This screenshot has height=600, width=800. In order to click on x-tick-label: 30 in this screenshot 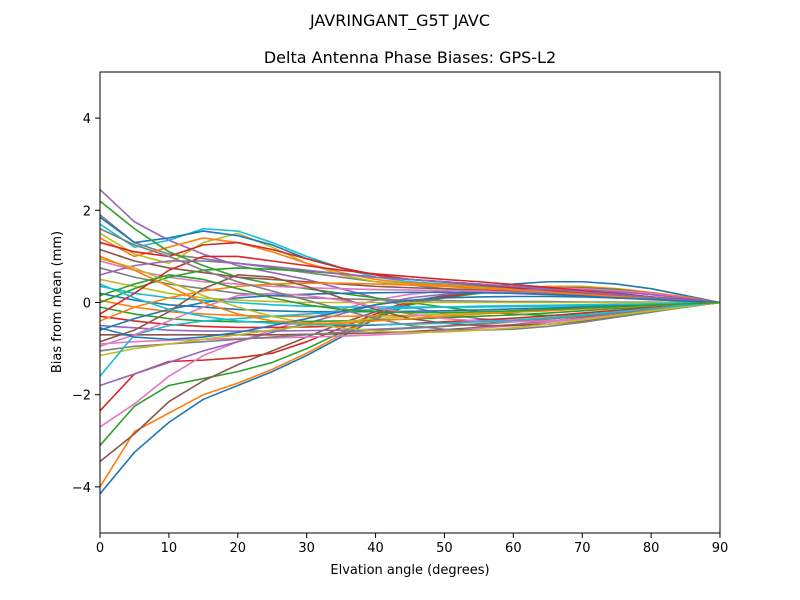, I will do `click(306, 548)`.